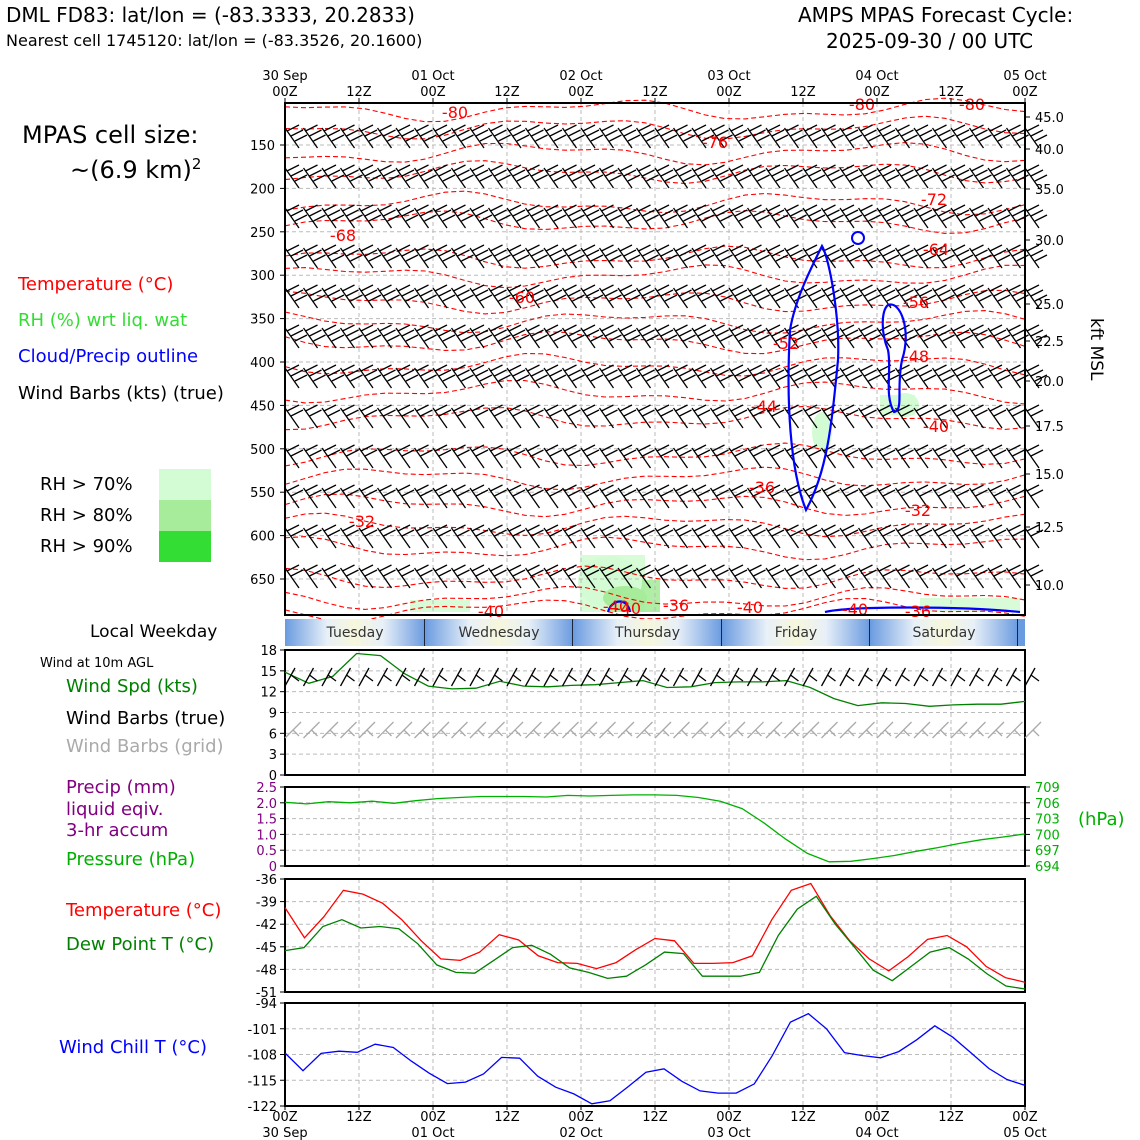  Describe the element at coordinates (432, 76) in the screenshot. I see `top-date-label: 01 Oct` at that location.